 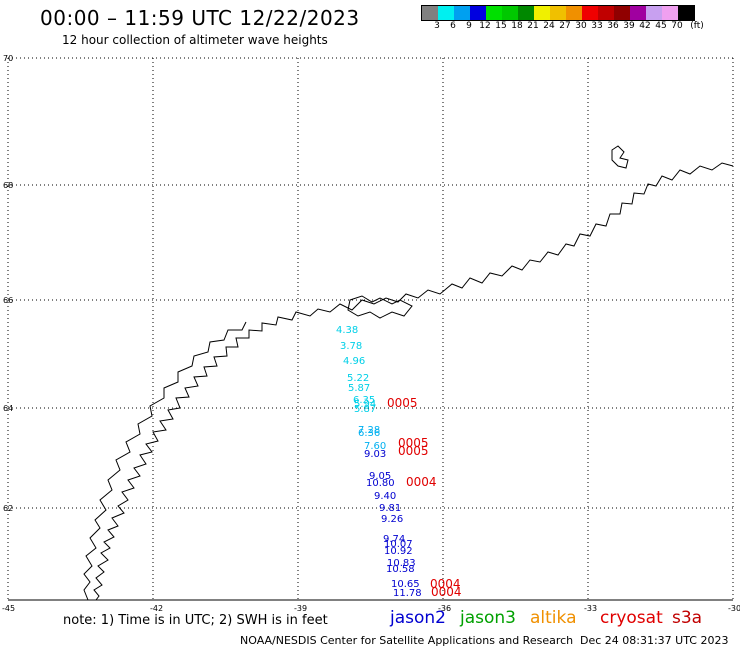 I want to click on legend-label: 3, so click(x=437, y=26).